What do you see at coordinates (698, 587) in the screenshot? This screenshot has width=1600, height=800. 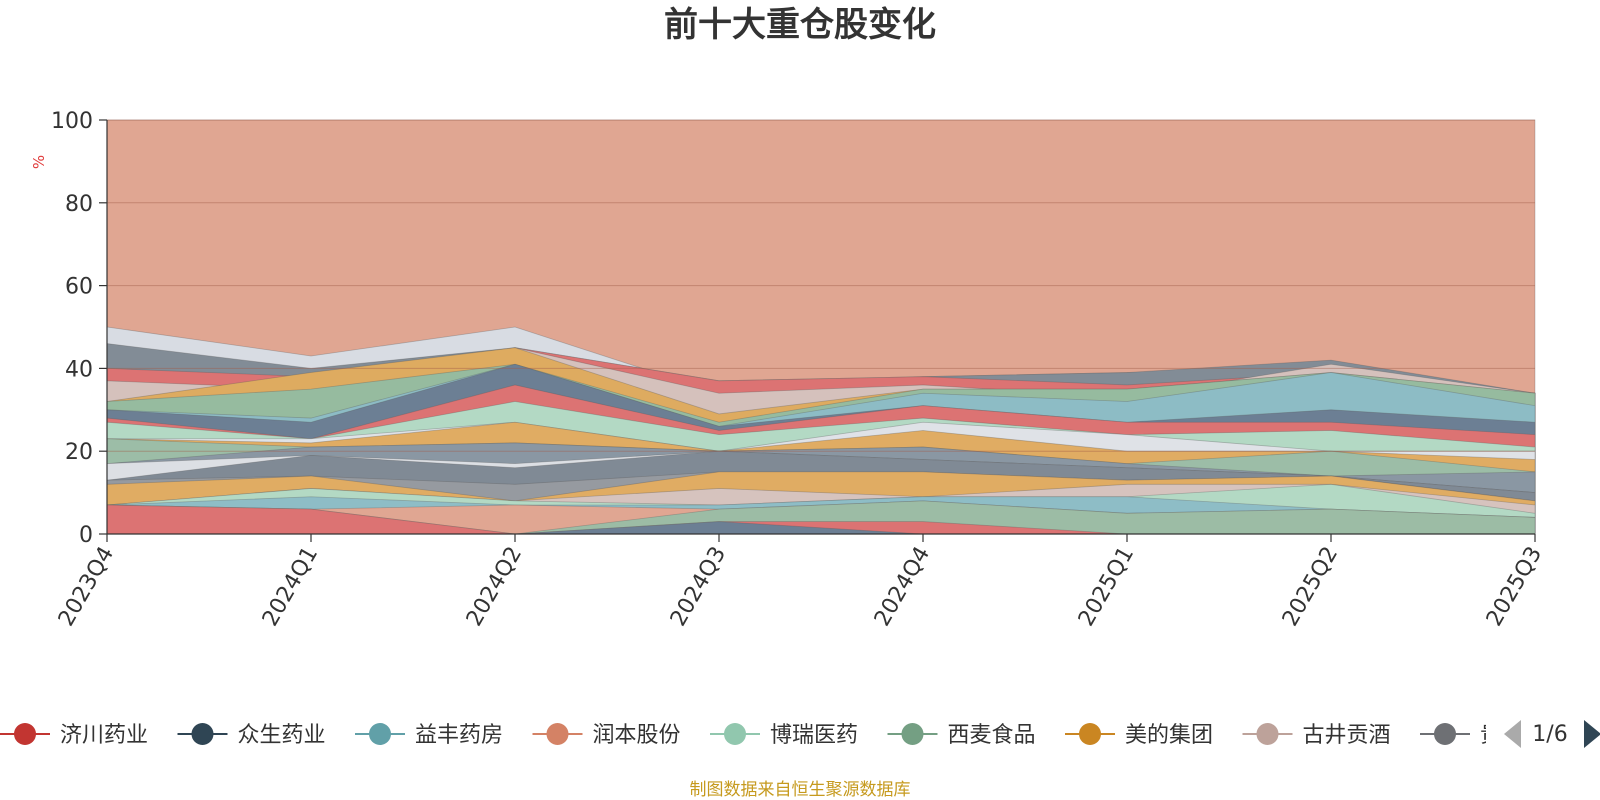 I see `x-tick-label-3: 2024Q3` at bounding box center [698, 587].